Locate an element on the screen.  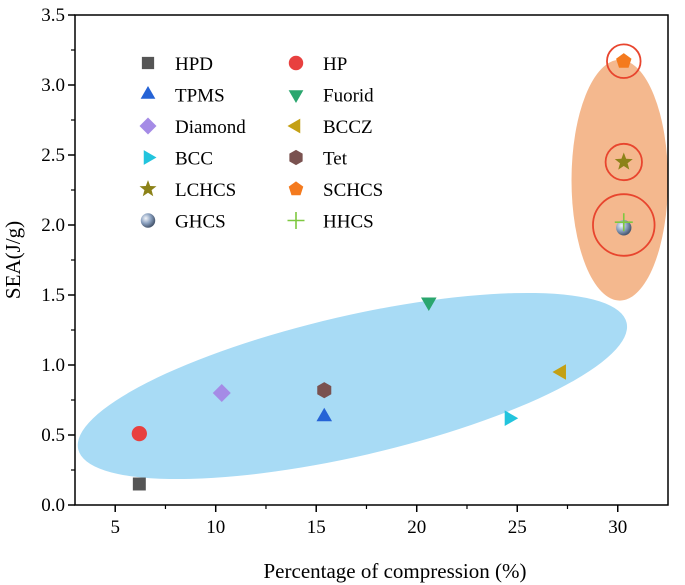
x-tick-label: 20 is located at coordinates (416, 527).